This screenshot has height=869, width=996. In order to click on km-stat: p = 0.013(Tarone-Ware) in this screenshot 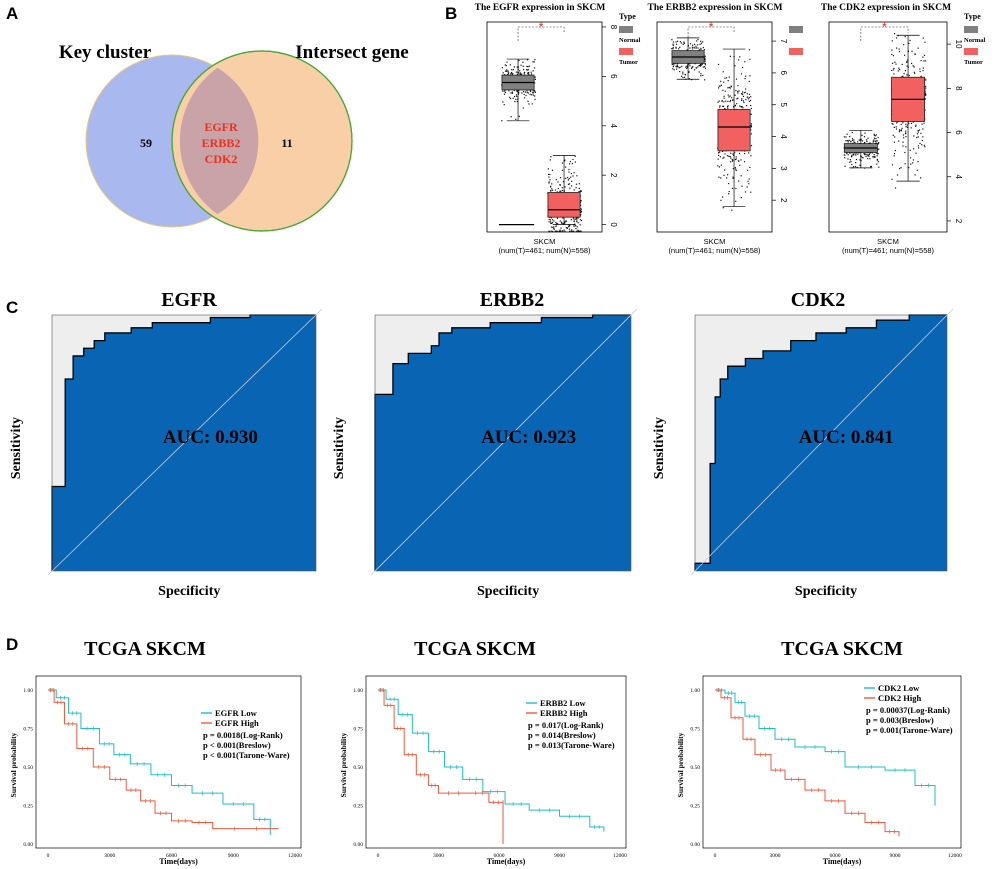, I will do `click(571, 745)`.